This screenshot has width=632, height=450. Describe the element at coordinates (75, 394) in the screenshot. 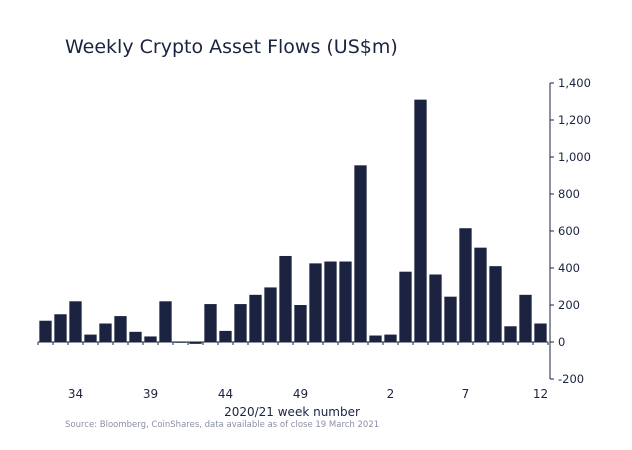

I see `x-tick-label: 34` at that location.